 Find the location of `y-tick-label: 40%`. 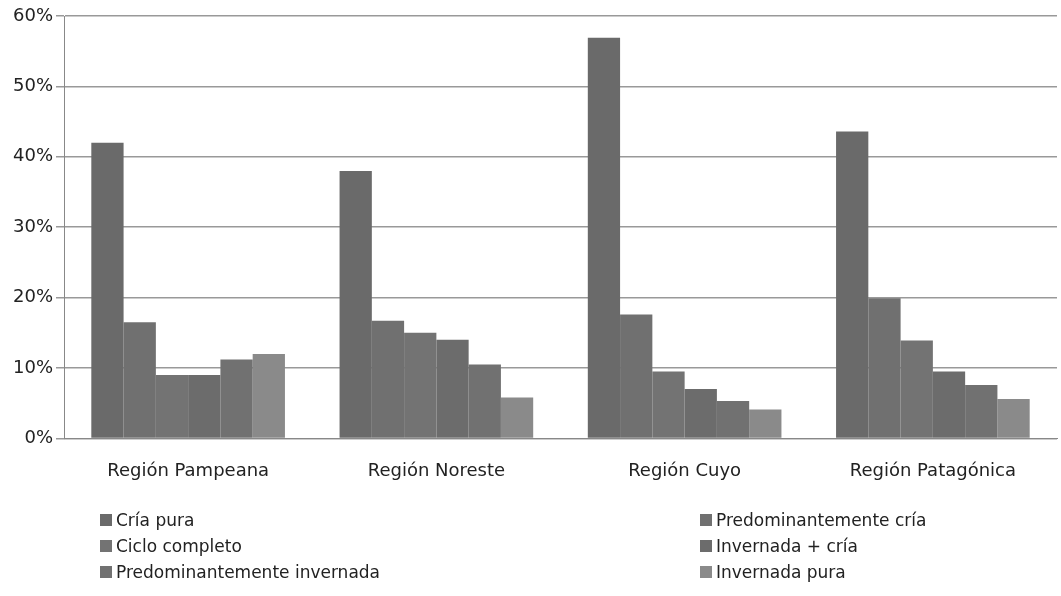

y-tick-label: 40% is located at coordinates (33, 155).